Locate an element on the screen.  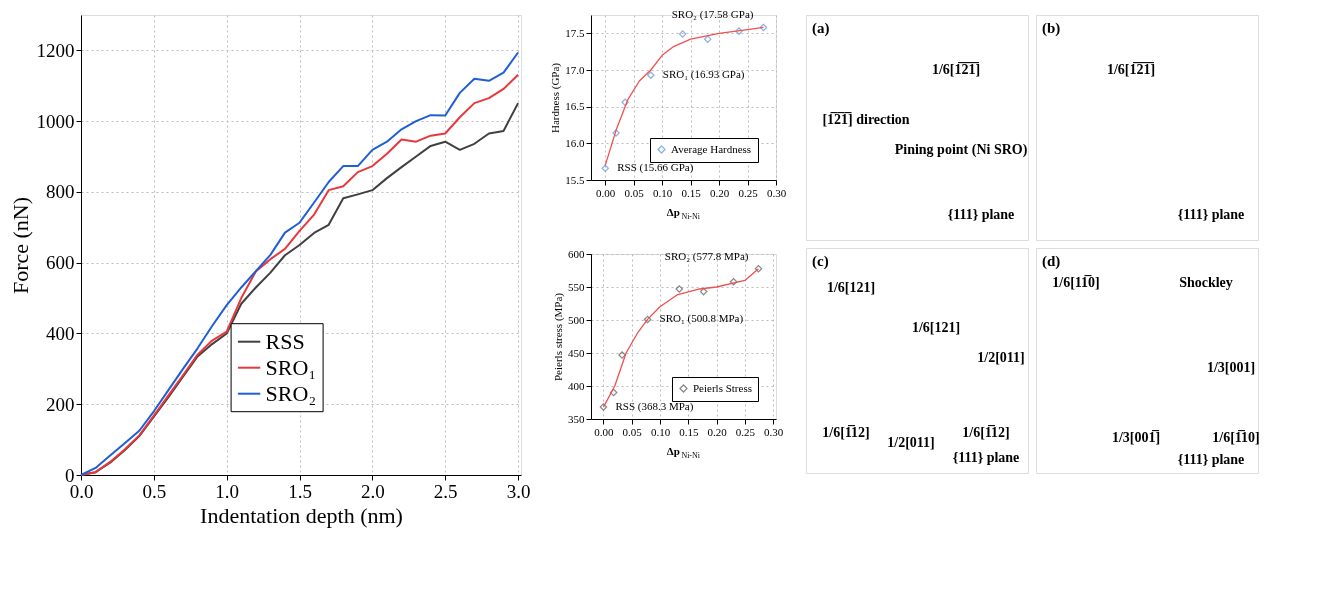
annotation: SRO₁ (16.93 GPa) is located at coordinates (703, 75).